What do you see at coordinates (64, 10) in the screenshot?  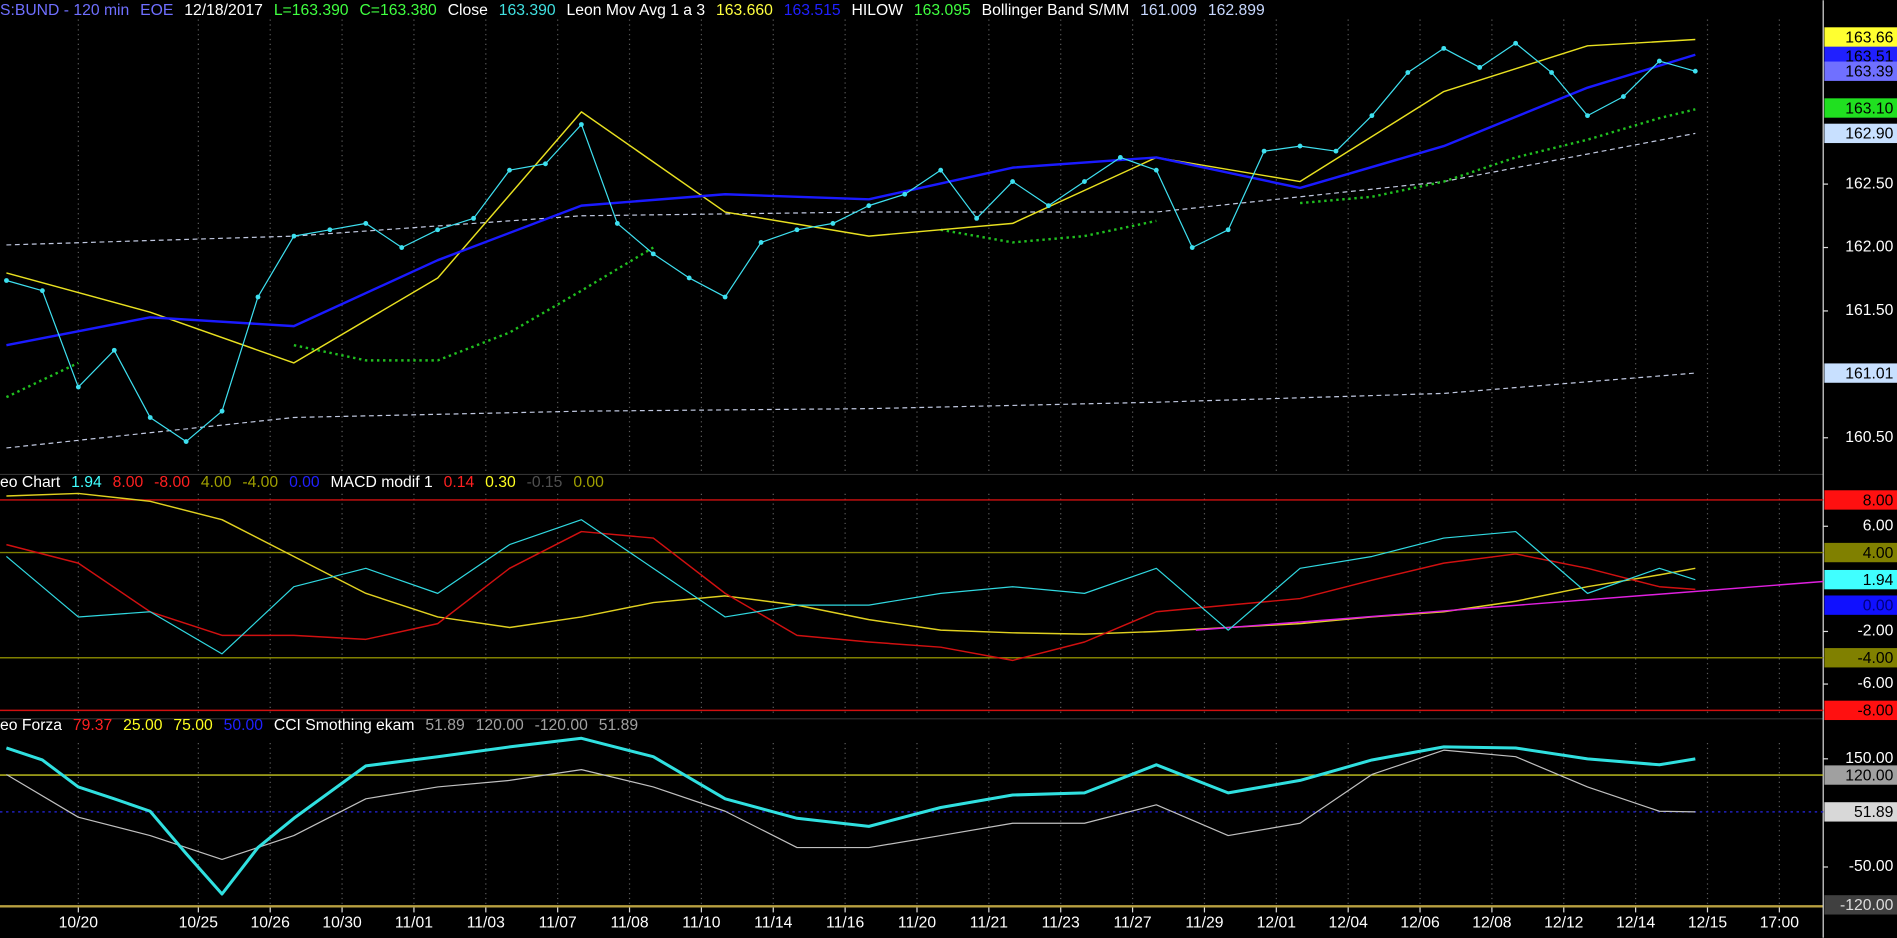 I see `legend-entry: S:BUND - 120 min` at bounding box center [64, 10].